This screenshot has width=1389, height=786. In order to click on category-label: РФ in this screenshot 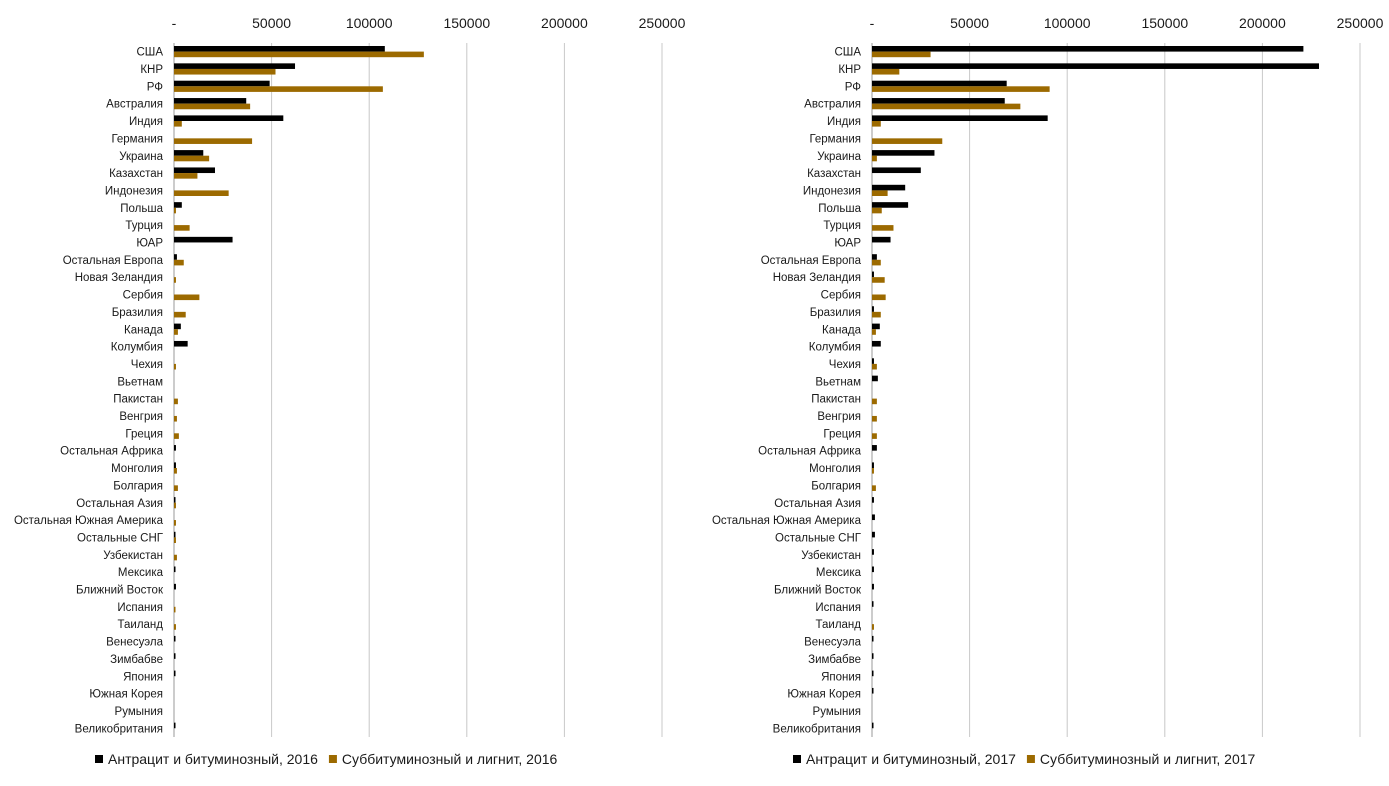, I will do `click(155, 87)`.